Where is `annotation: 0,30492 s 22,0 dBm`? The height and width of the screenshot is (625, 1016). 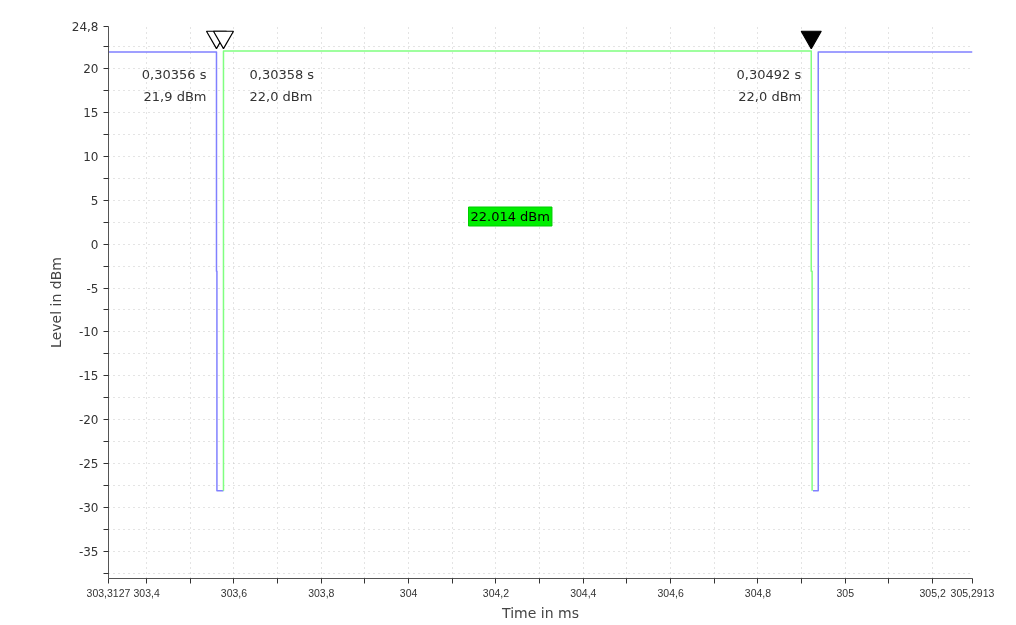 annotation: 0,30492 s 22,0 dBm is located at coordinates (769, 85).